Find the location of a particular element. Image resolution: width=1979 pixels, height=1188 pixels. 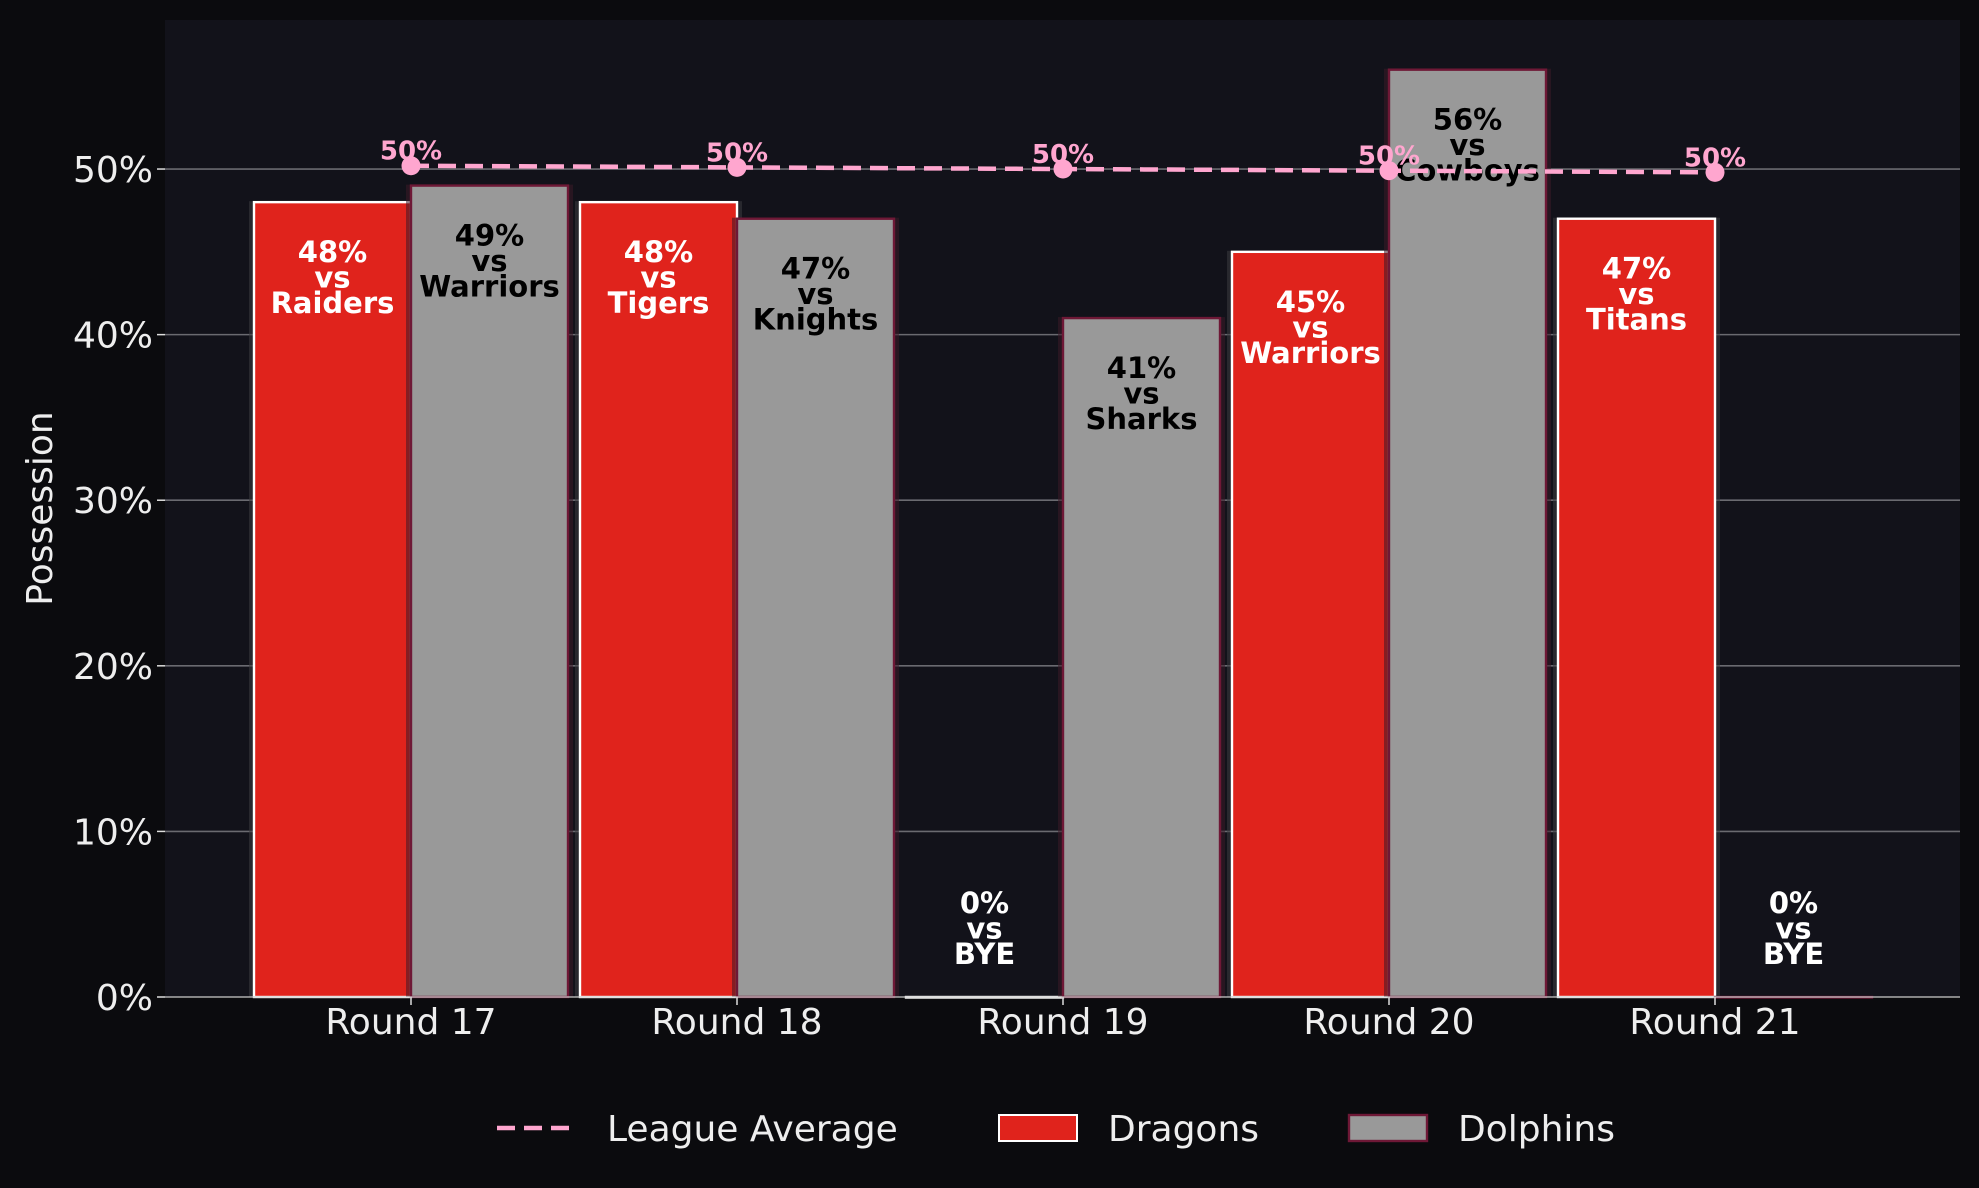

bar-value-label: 48% vs Tigers is located at coordinates (659, 277).